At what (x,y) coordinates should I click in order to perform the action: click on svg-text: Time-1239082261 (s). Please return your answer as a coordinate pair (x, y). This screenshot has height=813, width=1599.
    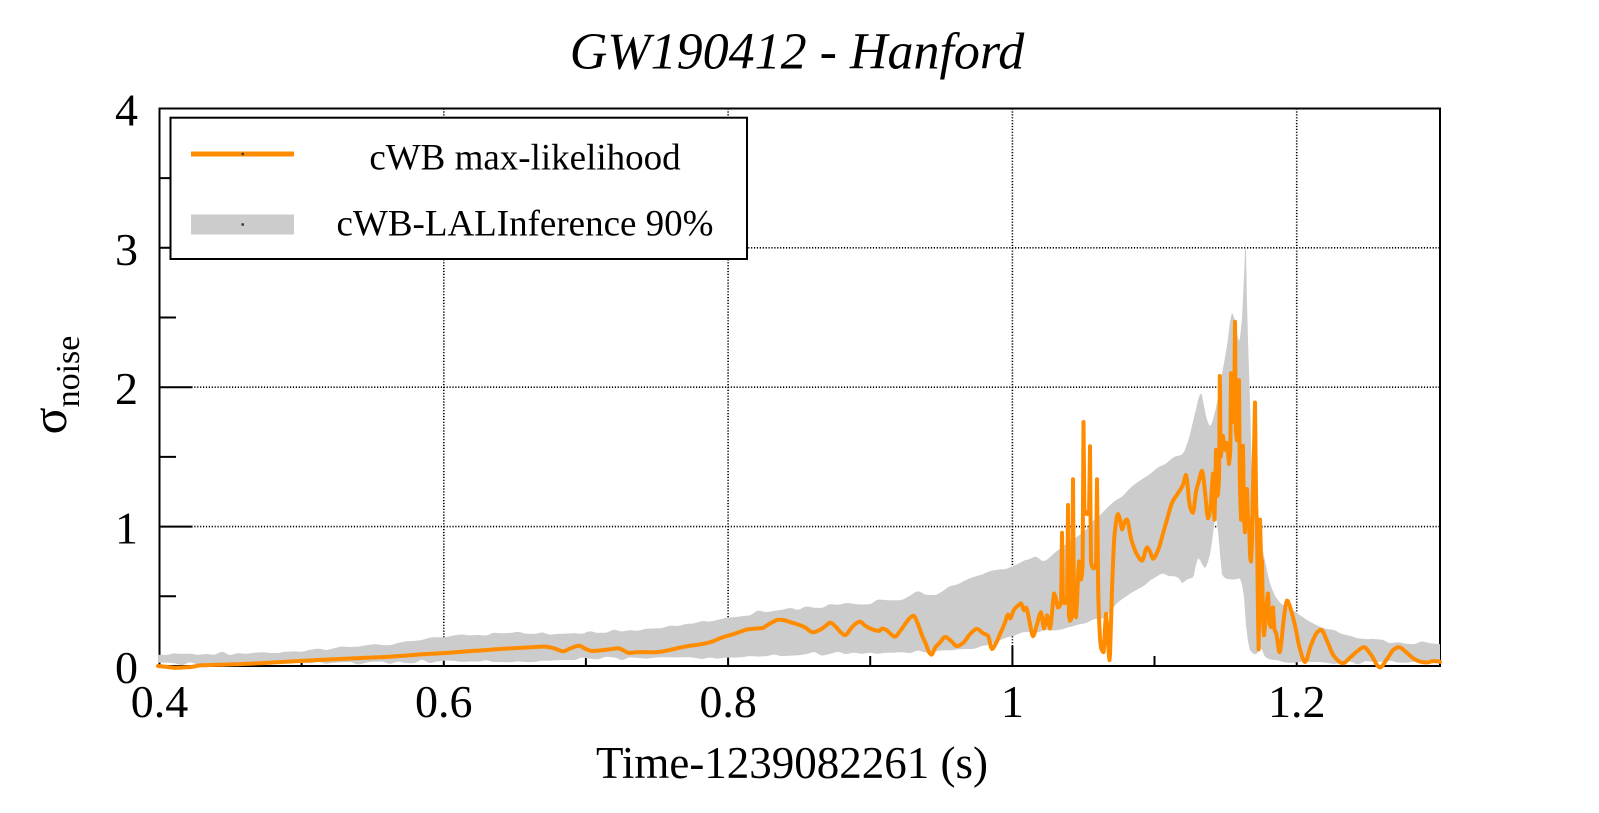
    Looking at the image, I should click on (792, 763).